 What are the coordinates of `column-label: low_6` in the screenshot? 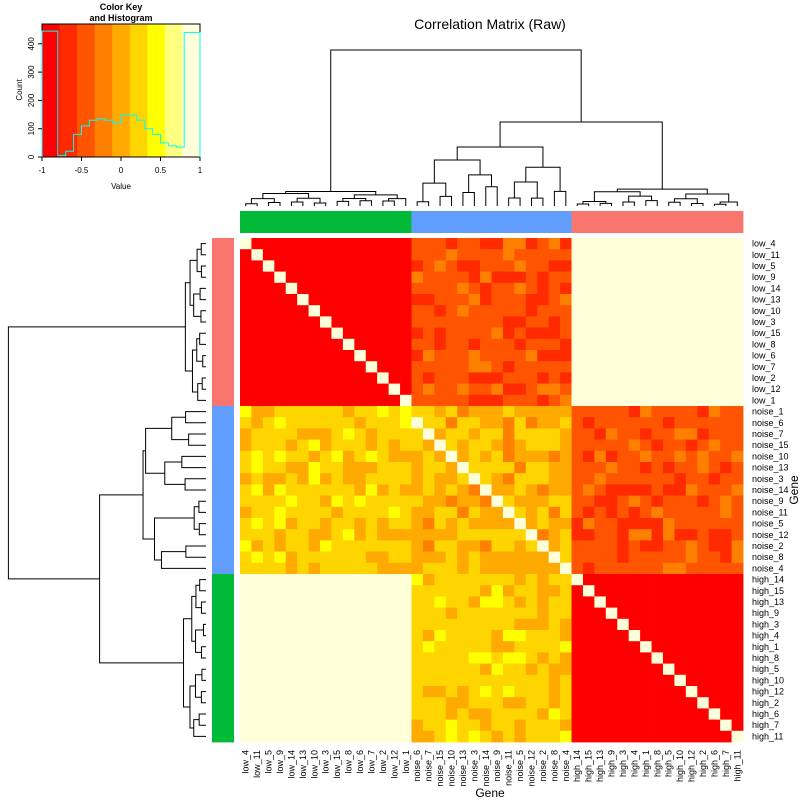 It's located at (360, 762).